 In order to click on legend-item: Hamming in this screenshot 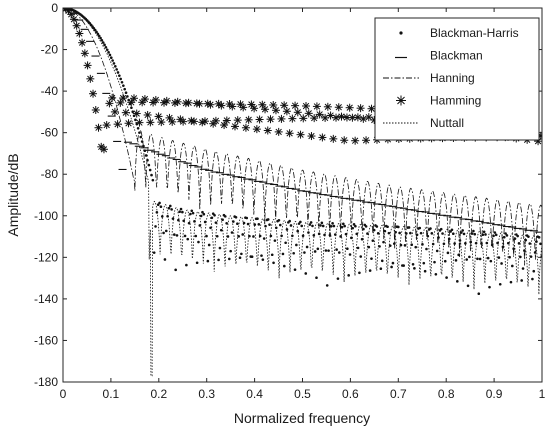, I will do `click(438, 101)`.